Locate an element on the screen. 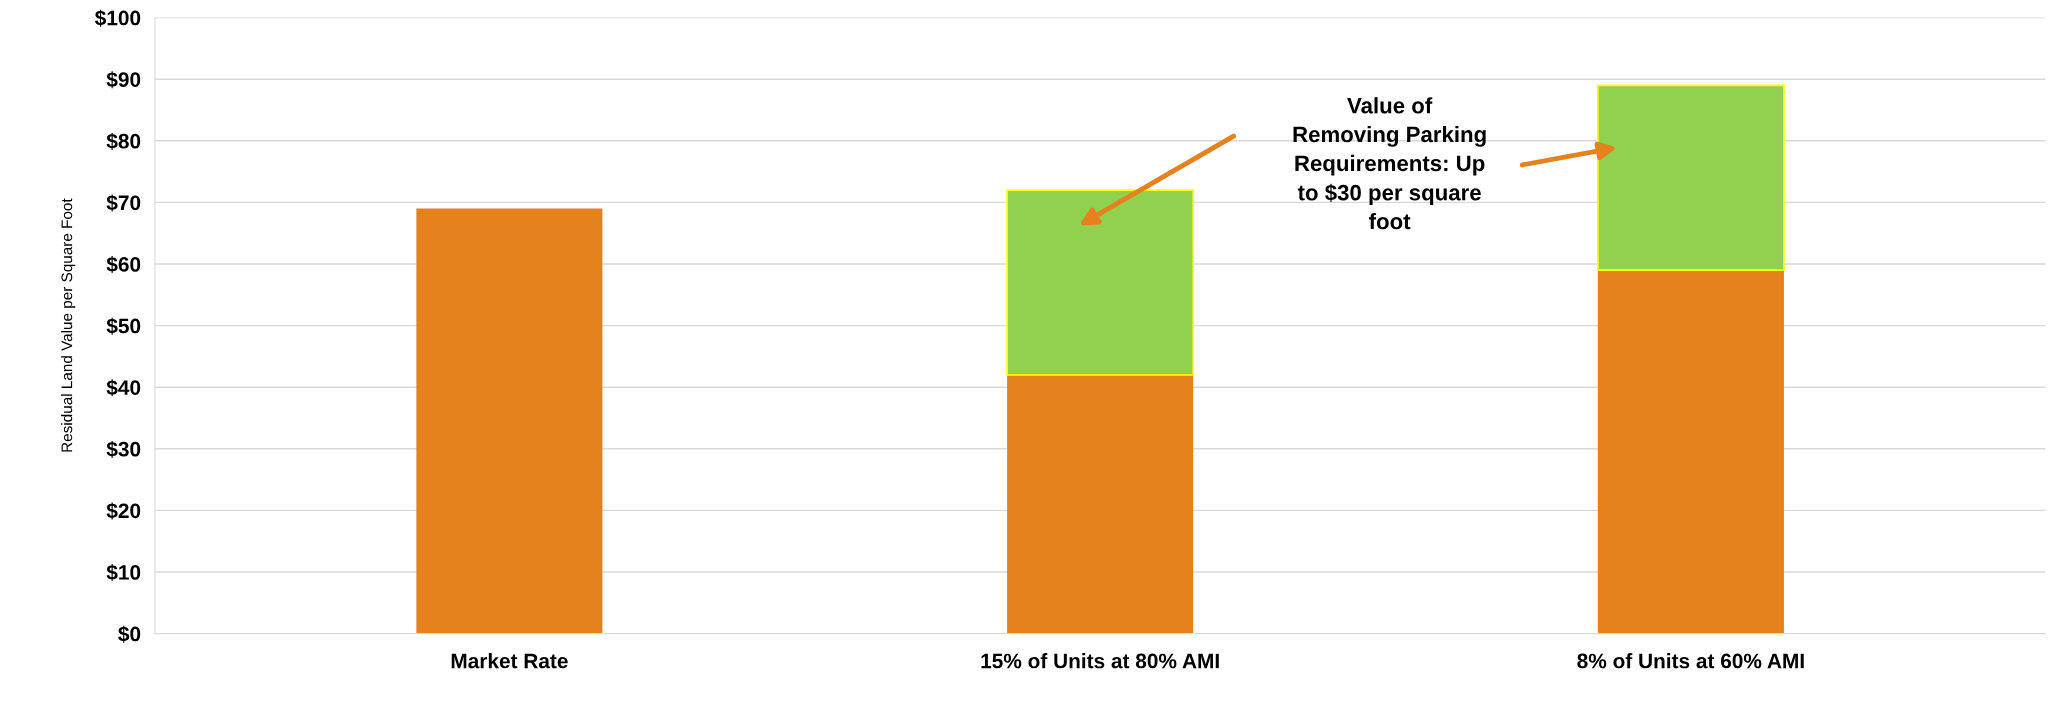 This screenshot has height=704, width=2066. y-tick-label: $20 is located at coordinates (123, 511).